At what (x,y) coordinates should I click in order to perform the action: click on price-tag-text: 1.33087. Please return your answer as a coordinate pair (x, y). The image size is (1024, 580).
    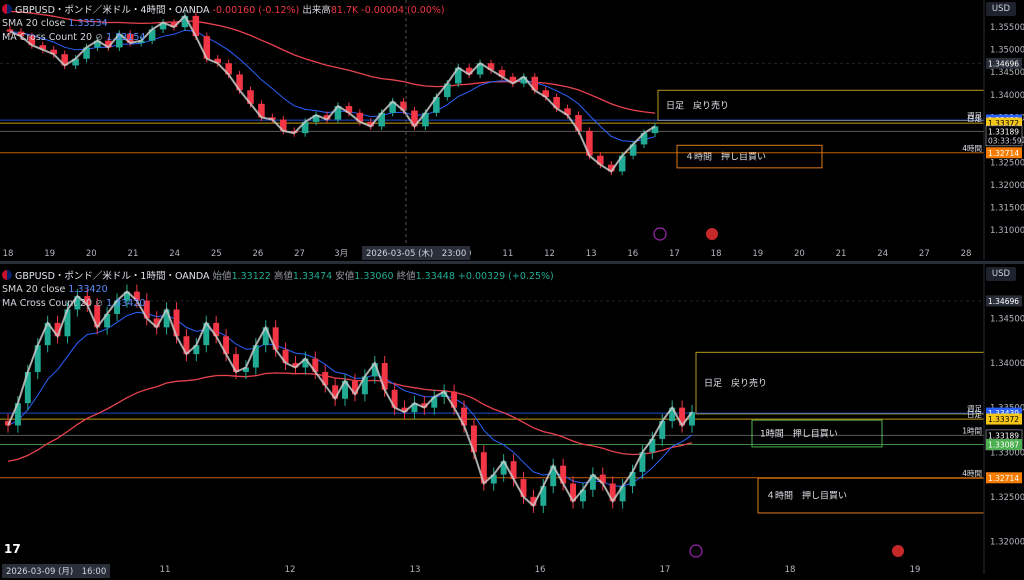
    Looking at the image, I should click on (1003, 445).